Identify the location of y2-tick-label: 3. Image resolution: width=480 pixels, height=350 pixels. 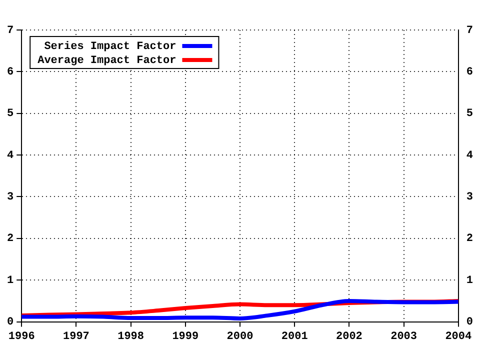
(470, 198).